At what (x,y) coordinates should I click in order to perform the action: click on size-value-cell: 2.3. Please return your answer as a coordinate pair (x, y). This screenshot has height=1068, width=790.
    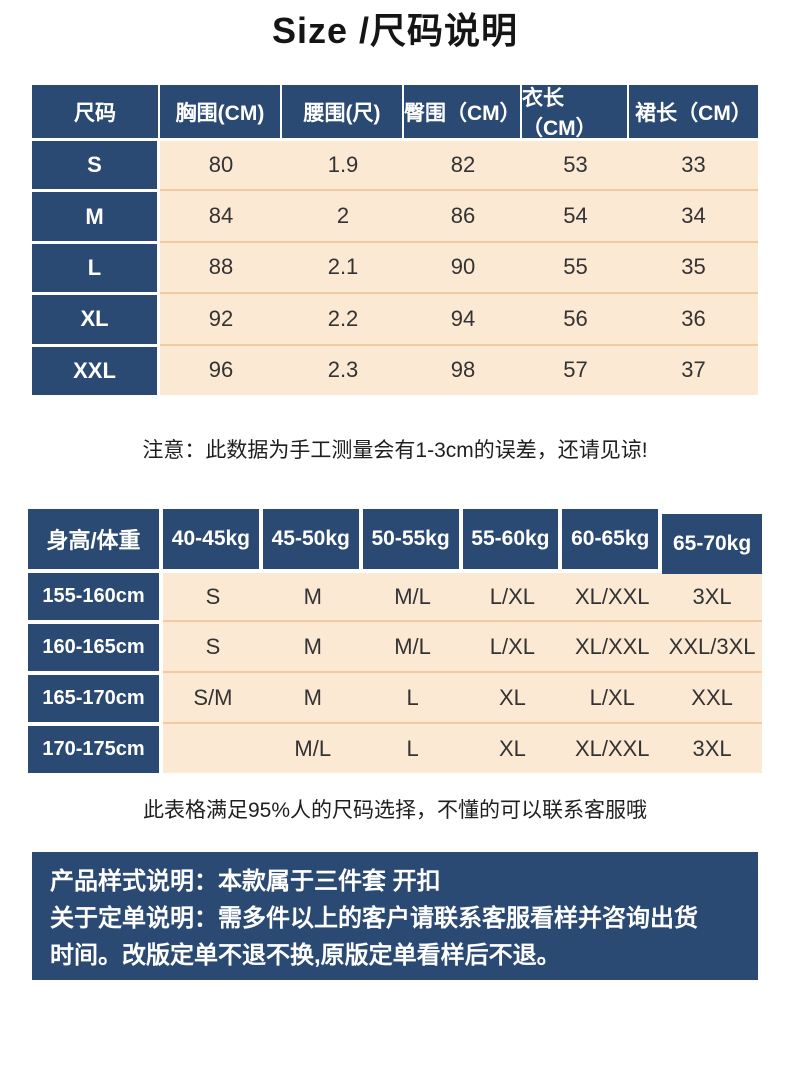
    Looking at the image, I should click on (343, 369).